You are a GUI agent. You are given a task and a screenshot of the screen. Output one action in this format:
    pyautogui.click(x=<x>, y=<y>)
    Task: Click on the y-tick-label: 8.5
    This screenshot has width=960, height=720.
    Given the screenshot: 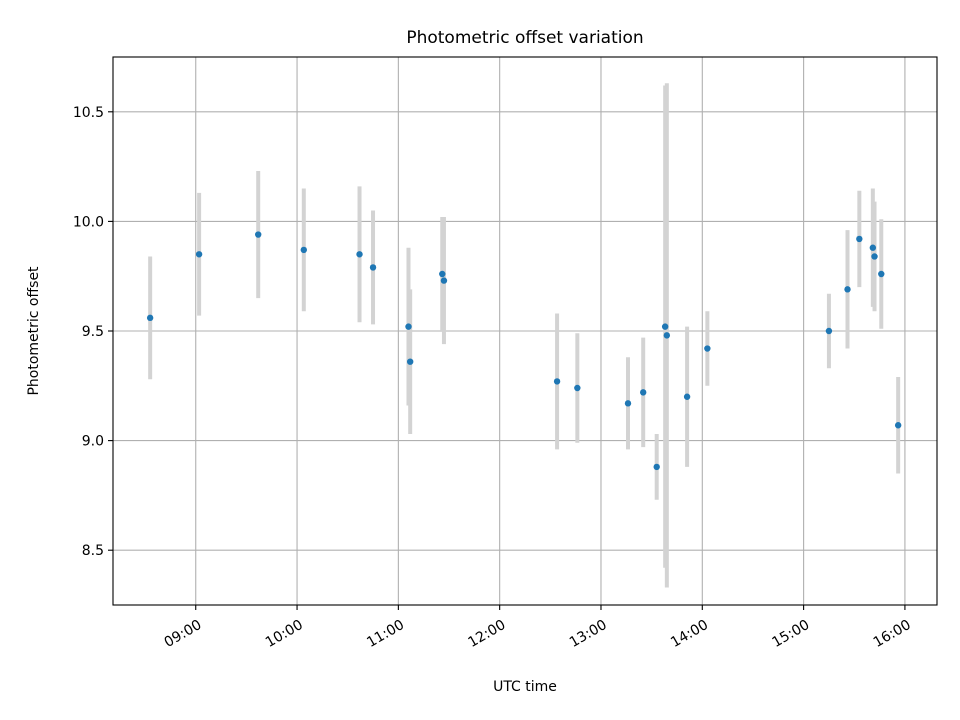 What is the action you would take?
    pyautogui.click(x=93, y=551)
    